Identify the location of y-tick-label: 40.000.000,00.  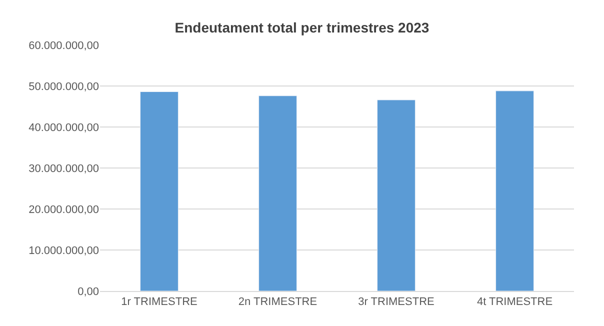
(63, 128).